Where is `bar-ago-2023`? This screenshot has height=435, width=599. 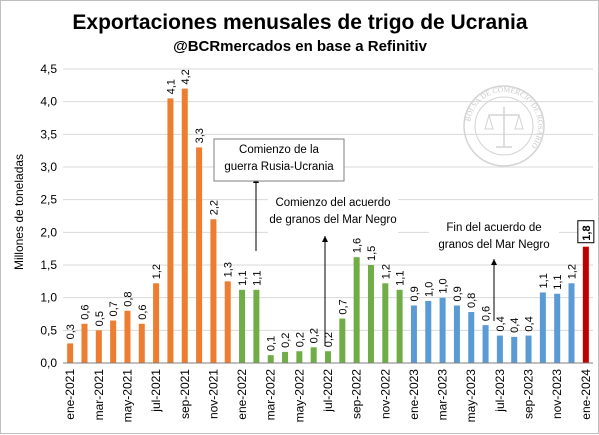
bar-ago-2023 is located at coordinates (514, 349).